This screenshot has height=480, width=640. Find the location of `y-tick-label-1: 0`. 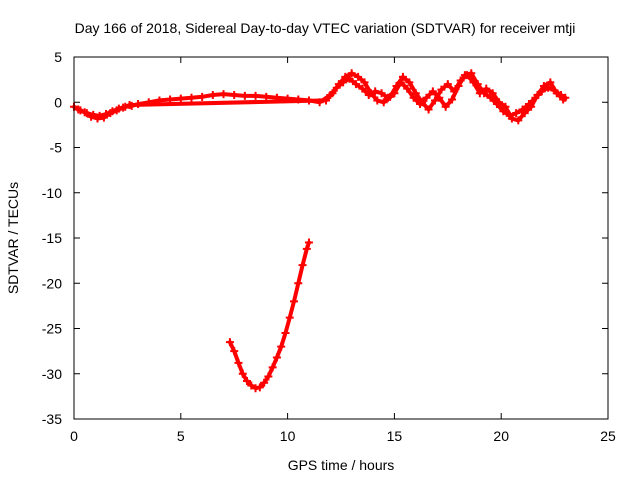

y-tick-label-1: 0 is located at coordinates (58, 102).